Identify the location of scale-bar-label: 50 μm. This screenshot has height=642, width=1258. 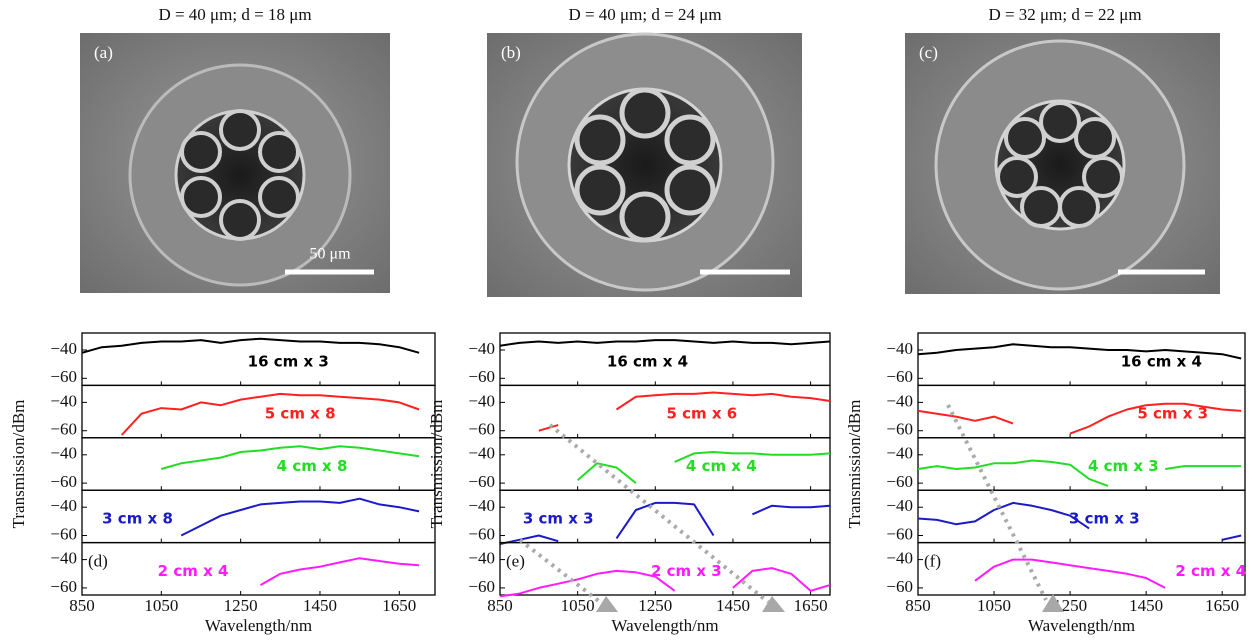
(330, 254).